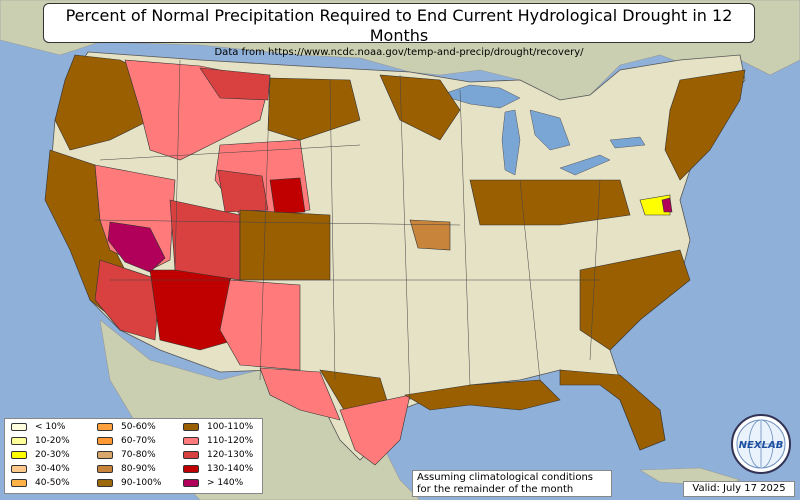 This screenshot has height=500, width=800. Describe the element at coordinates (430, 235) in the screenshot. I see `region-missouri` at that location.